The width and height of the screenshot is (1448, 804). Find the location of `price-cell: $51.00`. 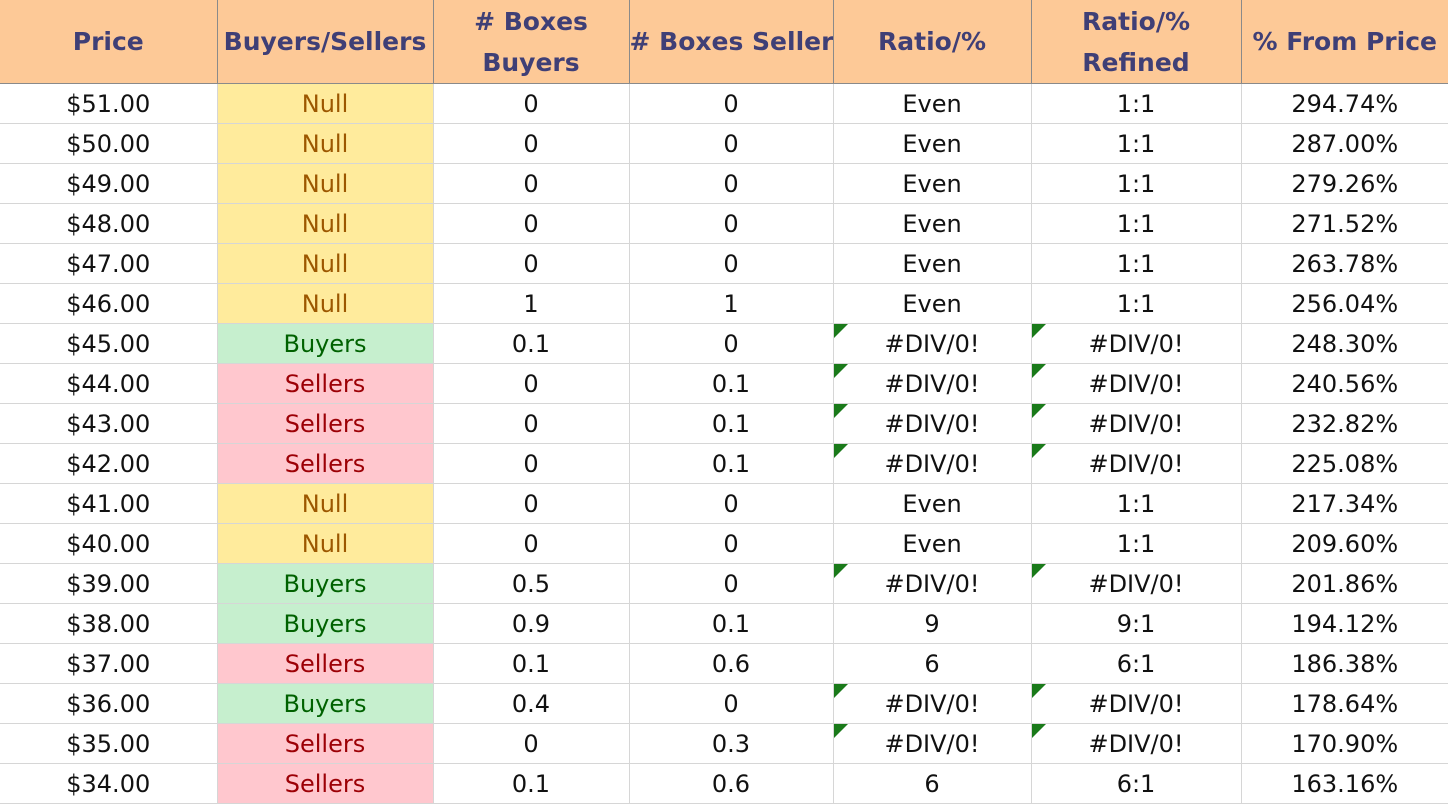

price-cell: $51.00 is located at coordinates (109, 103).